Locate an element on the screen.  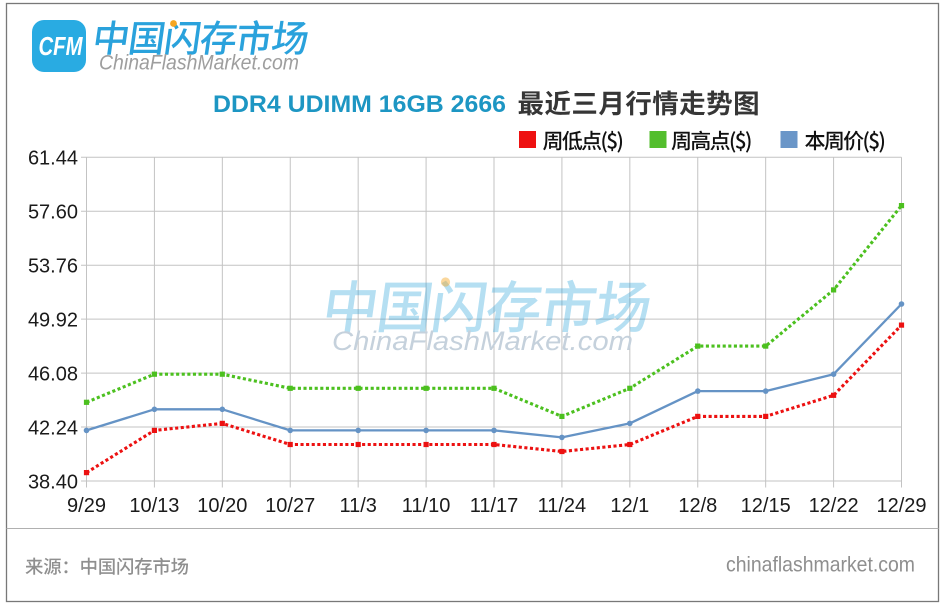
svg-text: 61.44 is located at coordinates (53, 159).